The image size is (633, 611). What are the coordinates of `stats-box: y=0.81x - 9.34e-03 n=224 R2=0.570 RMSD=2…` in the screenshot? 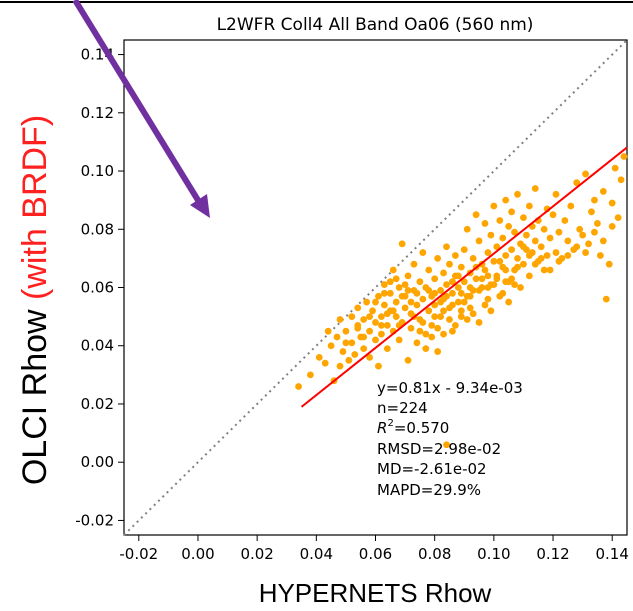 It's located at (450, 439).